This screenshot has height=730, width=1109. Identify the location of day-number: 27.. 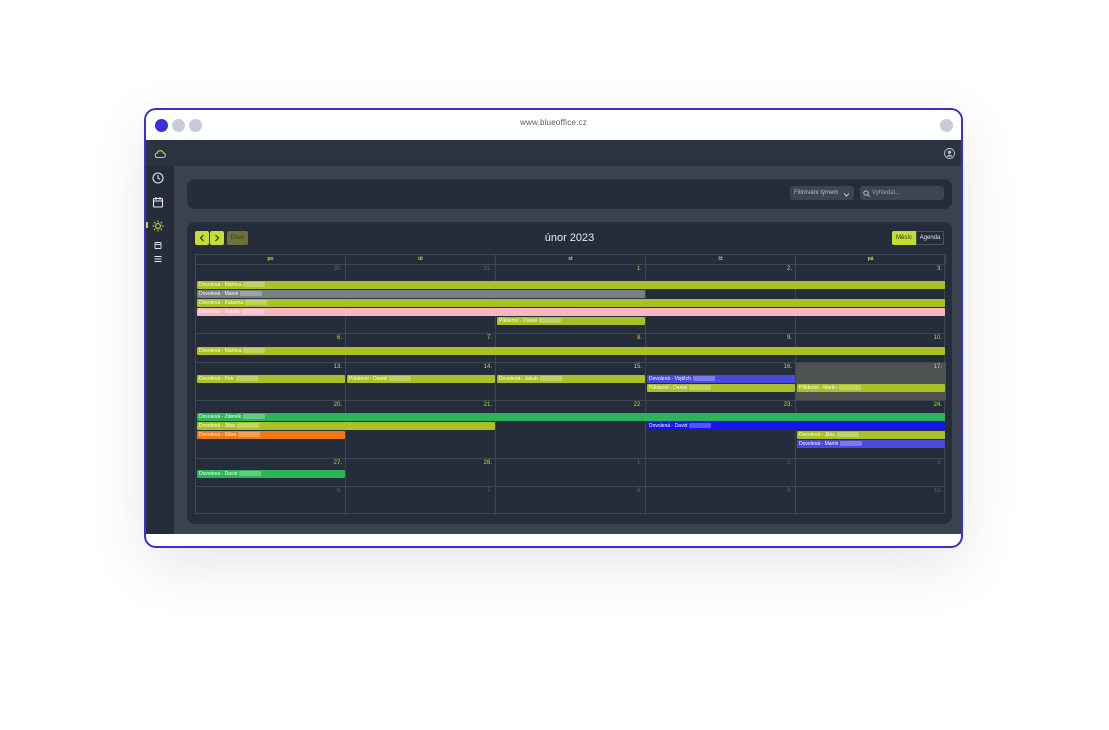
(337, 463).